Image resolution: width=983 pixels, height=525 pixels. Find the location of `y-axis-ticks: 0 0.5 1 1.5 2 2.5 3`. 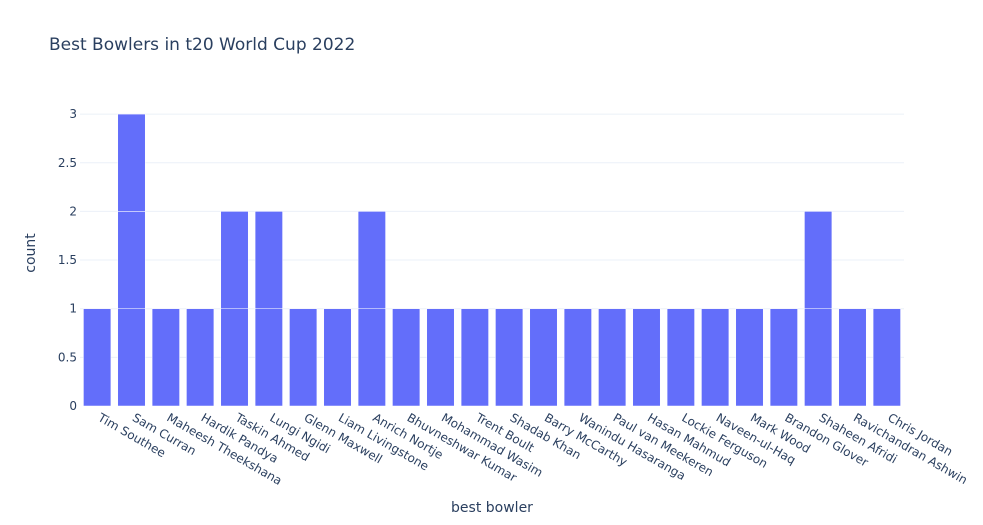

y-axis-ticks: 0 0.5 1 1.5 2 2.5 3 is located at coordinates (67, 260).